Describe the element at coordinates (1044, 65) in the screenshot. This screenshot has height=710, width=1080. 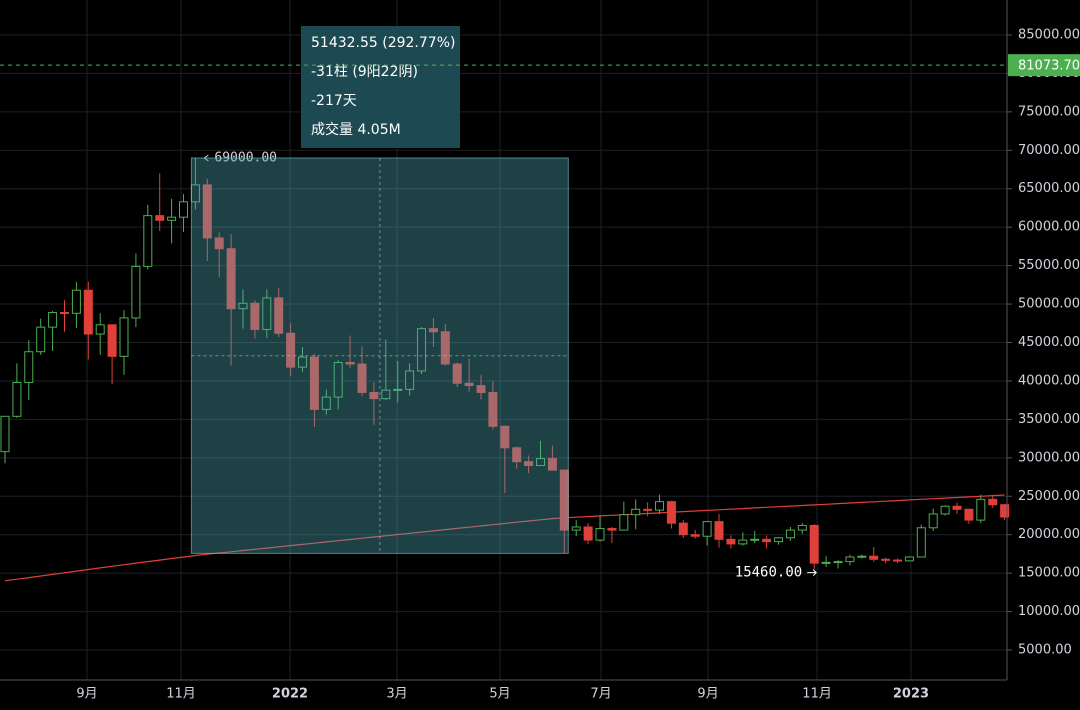
I see `price-tag` at that location.